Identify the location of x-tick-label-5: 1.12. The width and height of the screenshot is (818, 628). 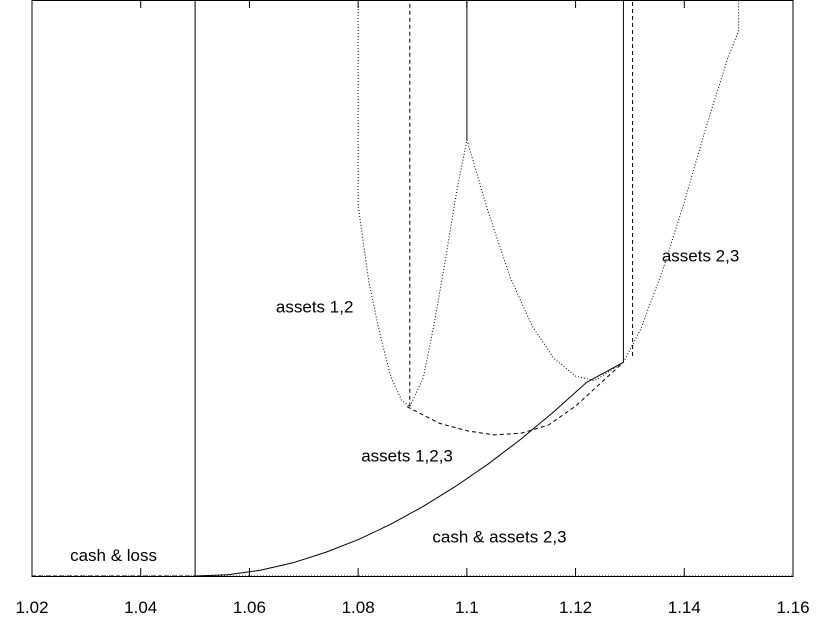
(575, 607).